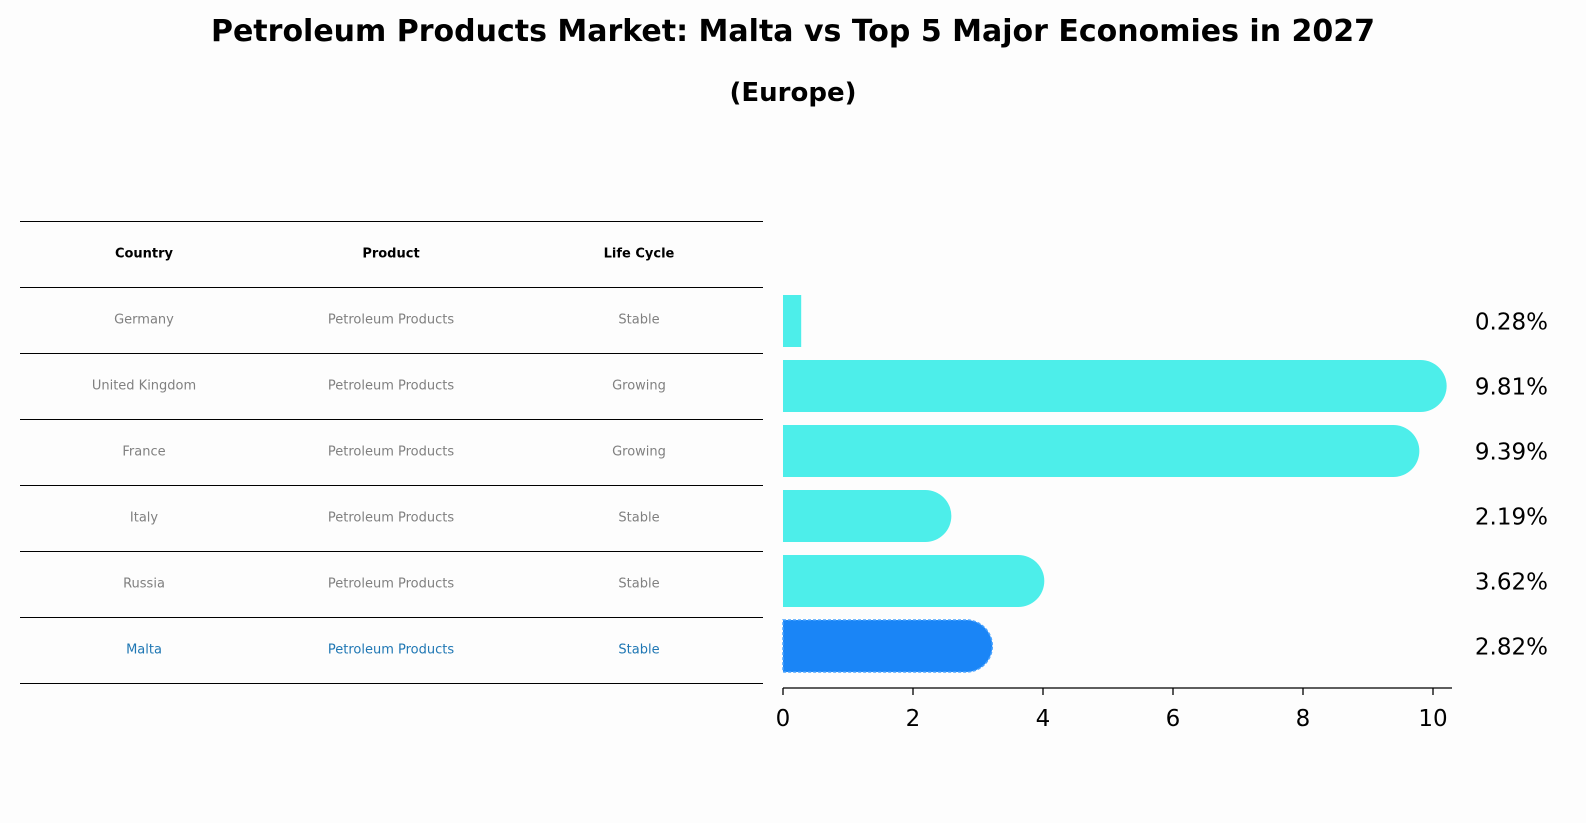 This screenshot has height=823, width=1586. Describe the element at coordinates (1511, 388) in the screenshot. I see `bar-value-label: 9.81%` at that location.